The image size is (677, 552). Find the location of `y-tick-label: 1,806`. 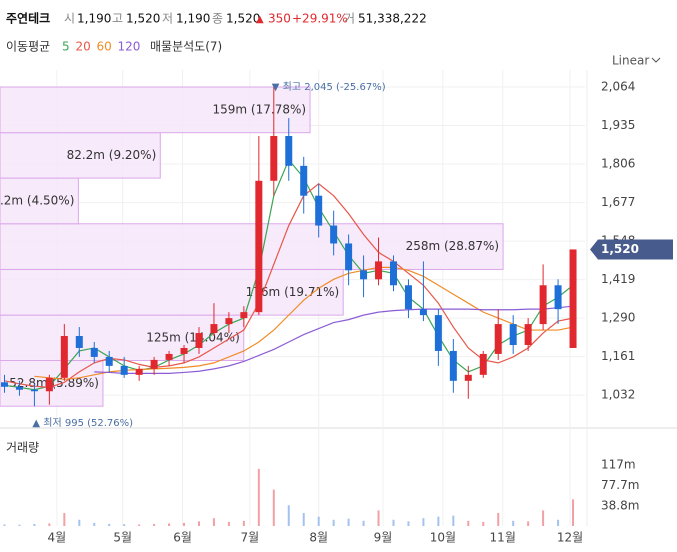

y-tick-label: 1,806 is located at coordinates (618, 164).